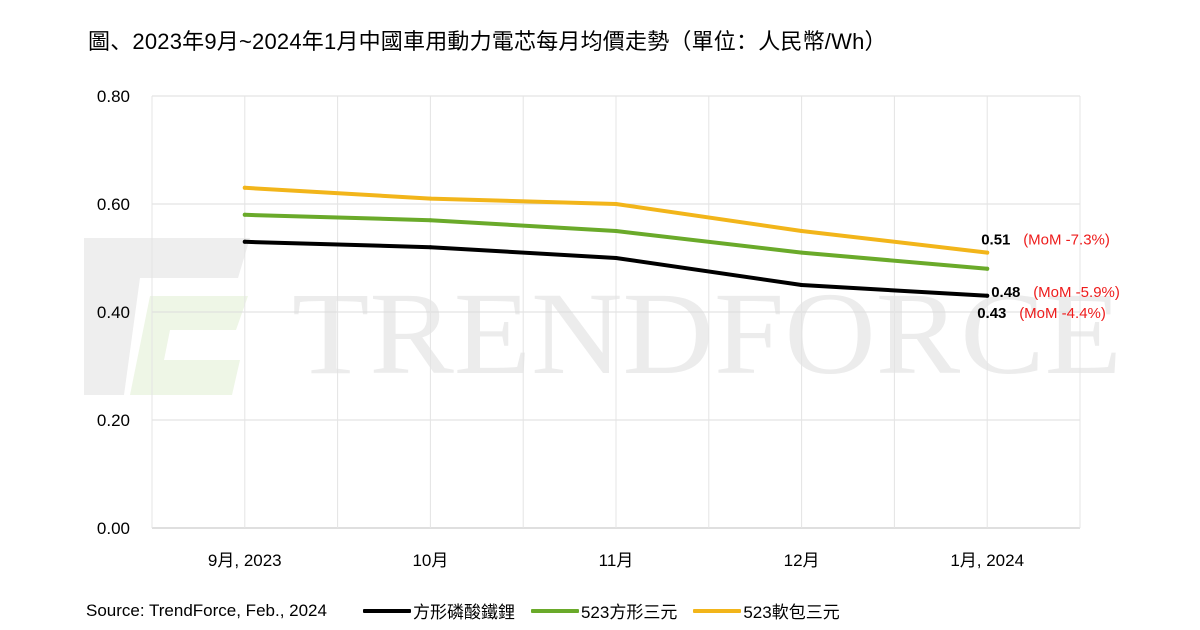  I want to click on y-axis-ticks: 0.00 0.20 0.40 0.60 0.80, so click(113, 312).